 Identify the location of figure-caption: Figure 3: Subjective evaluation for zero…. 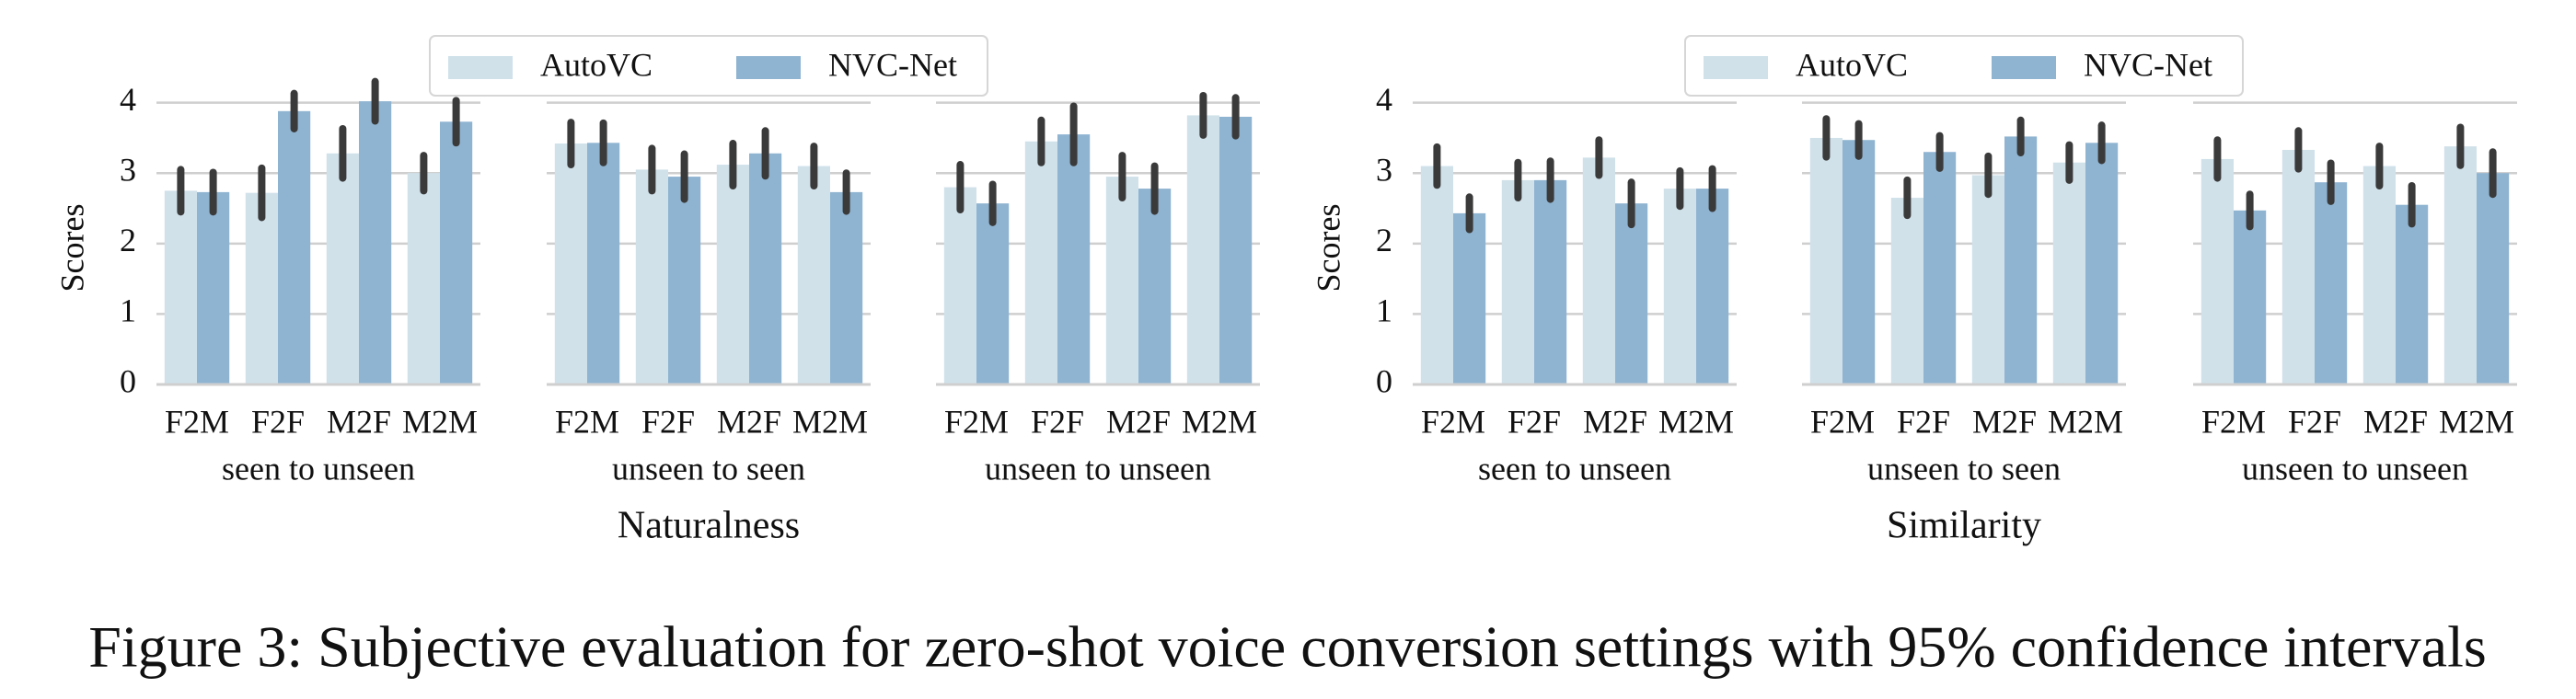
(1287, 647).